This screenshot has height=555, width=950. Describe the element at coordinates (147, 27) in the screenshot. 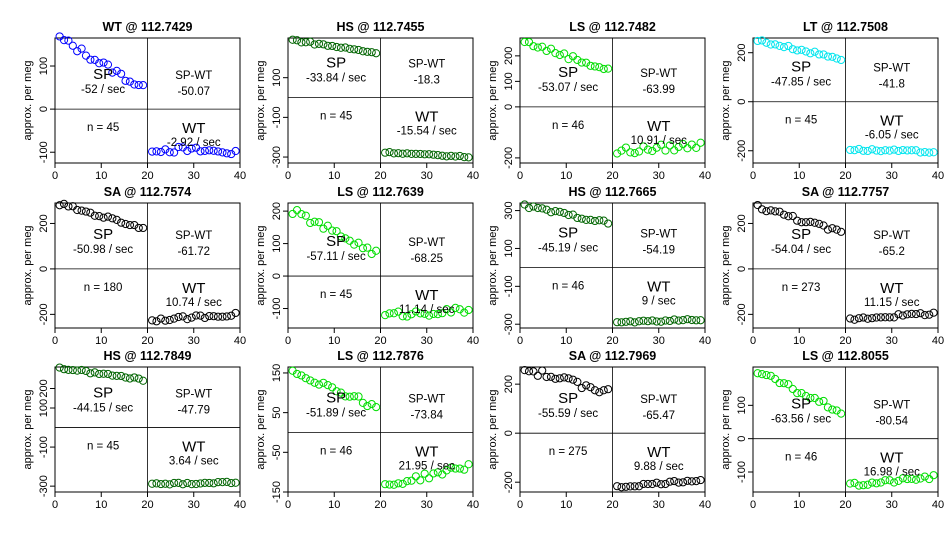

I see `panel-title: WT @ 112.7429` at that location.